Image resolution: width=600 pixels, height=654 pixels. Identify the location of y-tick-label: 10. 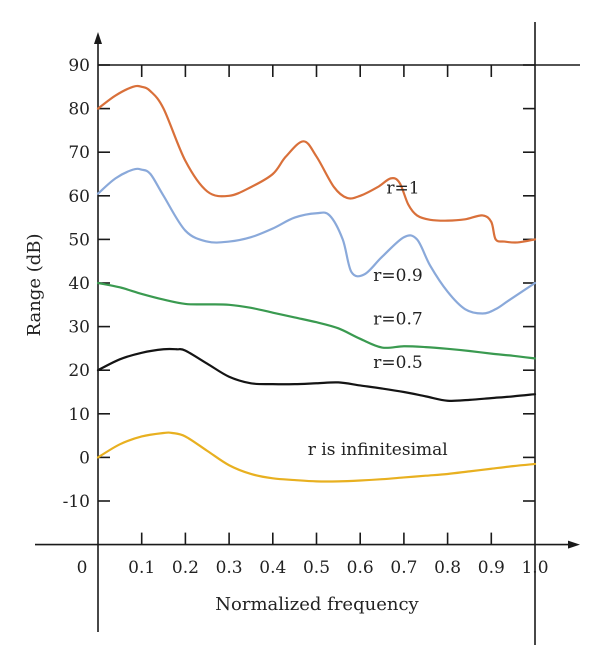
(79, 415).